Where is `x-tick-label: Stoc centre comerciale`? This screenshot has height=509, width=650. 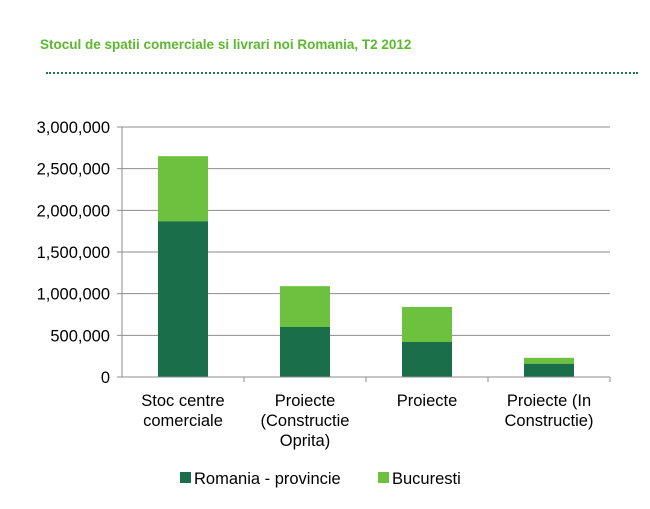
x-tick-label: Stoc centre comerciale is located at coordinates (182, 411).